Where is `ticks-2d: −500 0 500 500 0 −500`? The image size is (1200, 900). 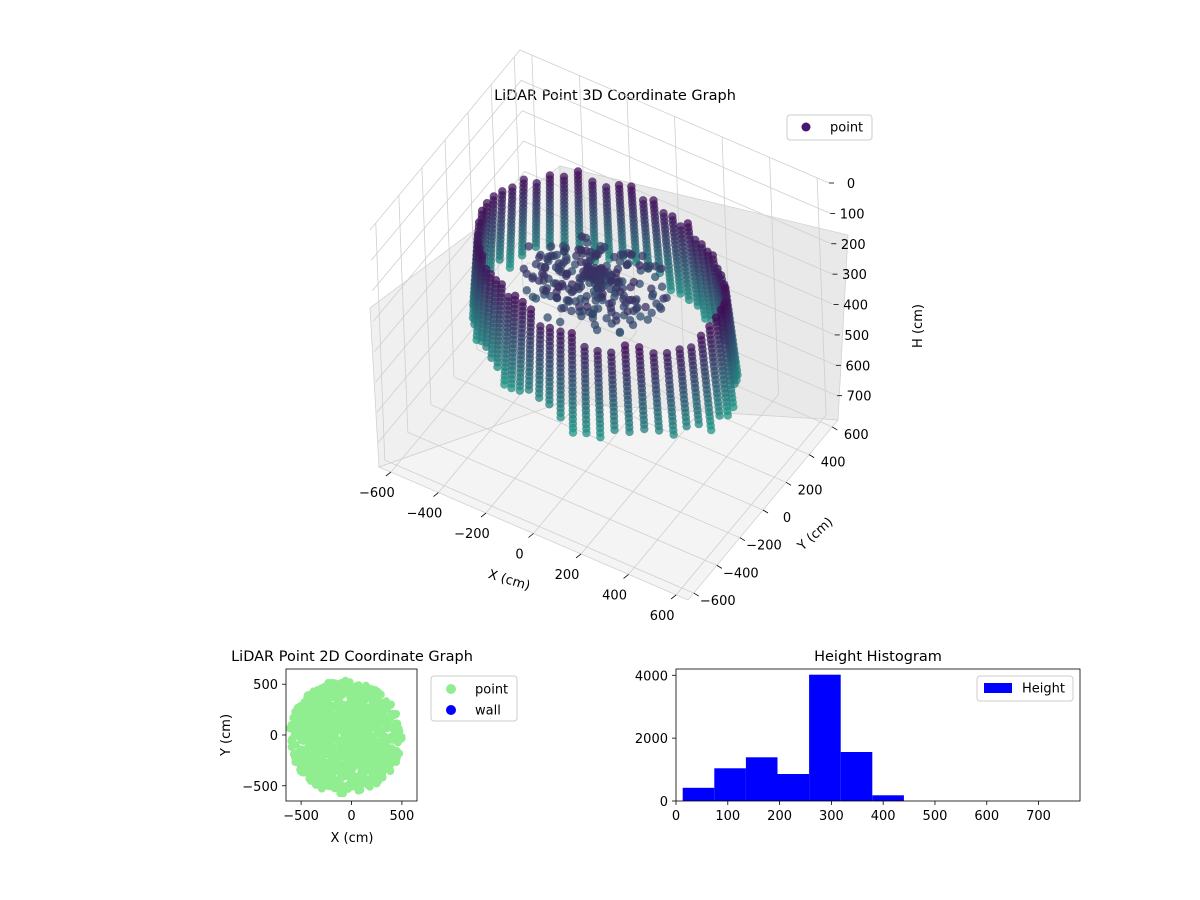 ticks-2d: −500 0 500 500 0 −500 is located at coordinates (328, 751).